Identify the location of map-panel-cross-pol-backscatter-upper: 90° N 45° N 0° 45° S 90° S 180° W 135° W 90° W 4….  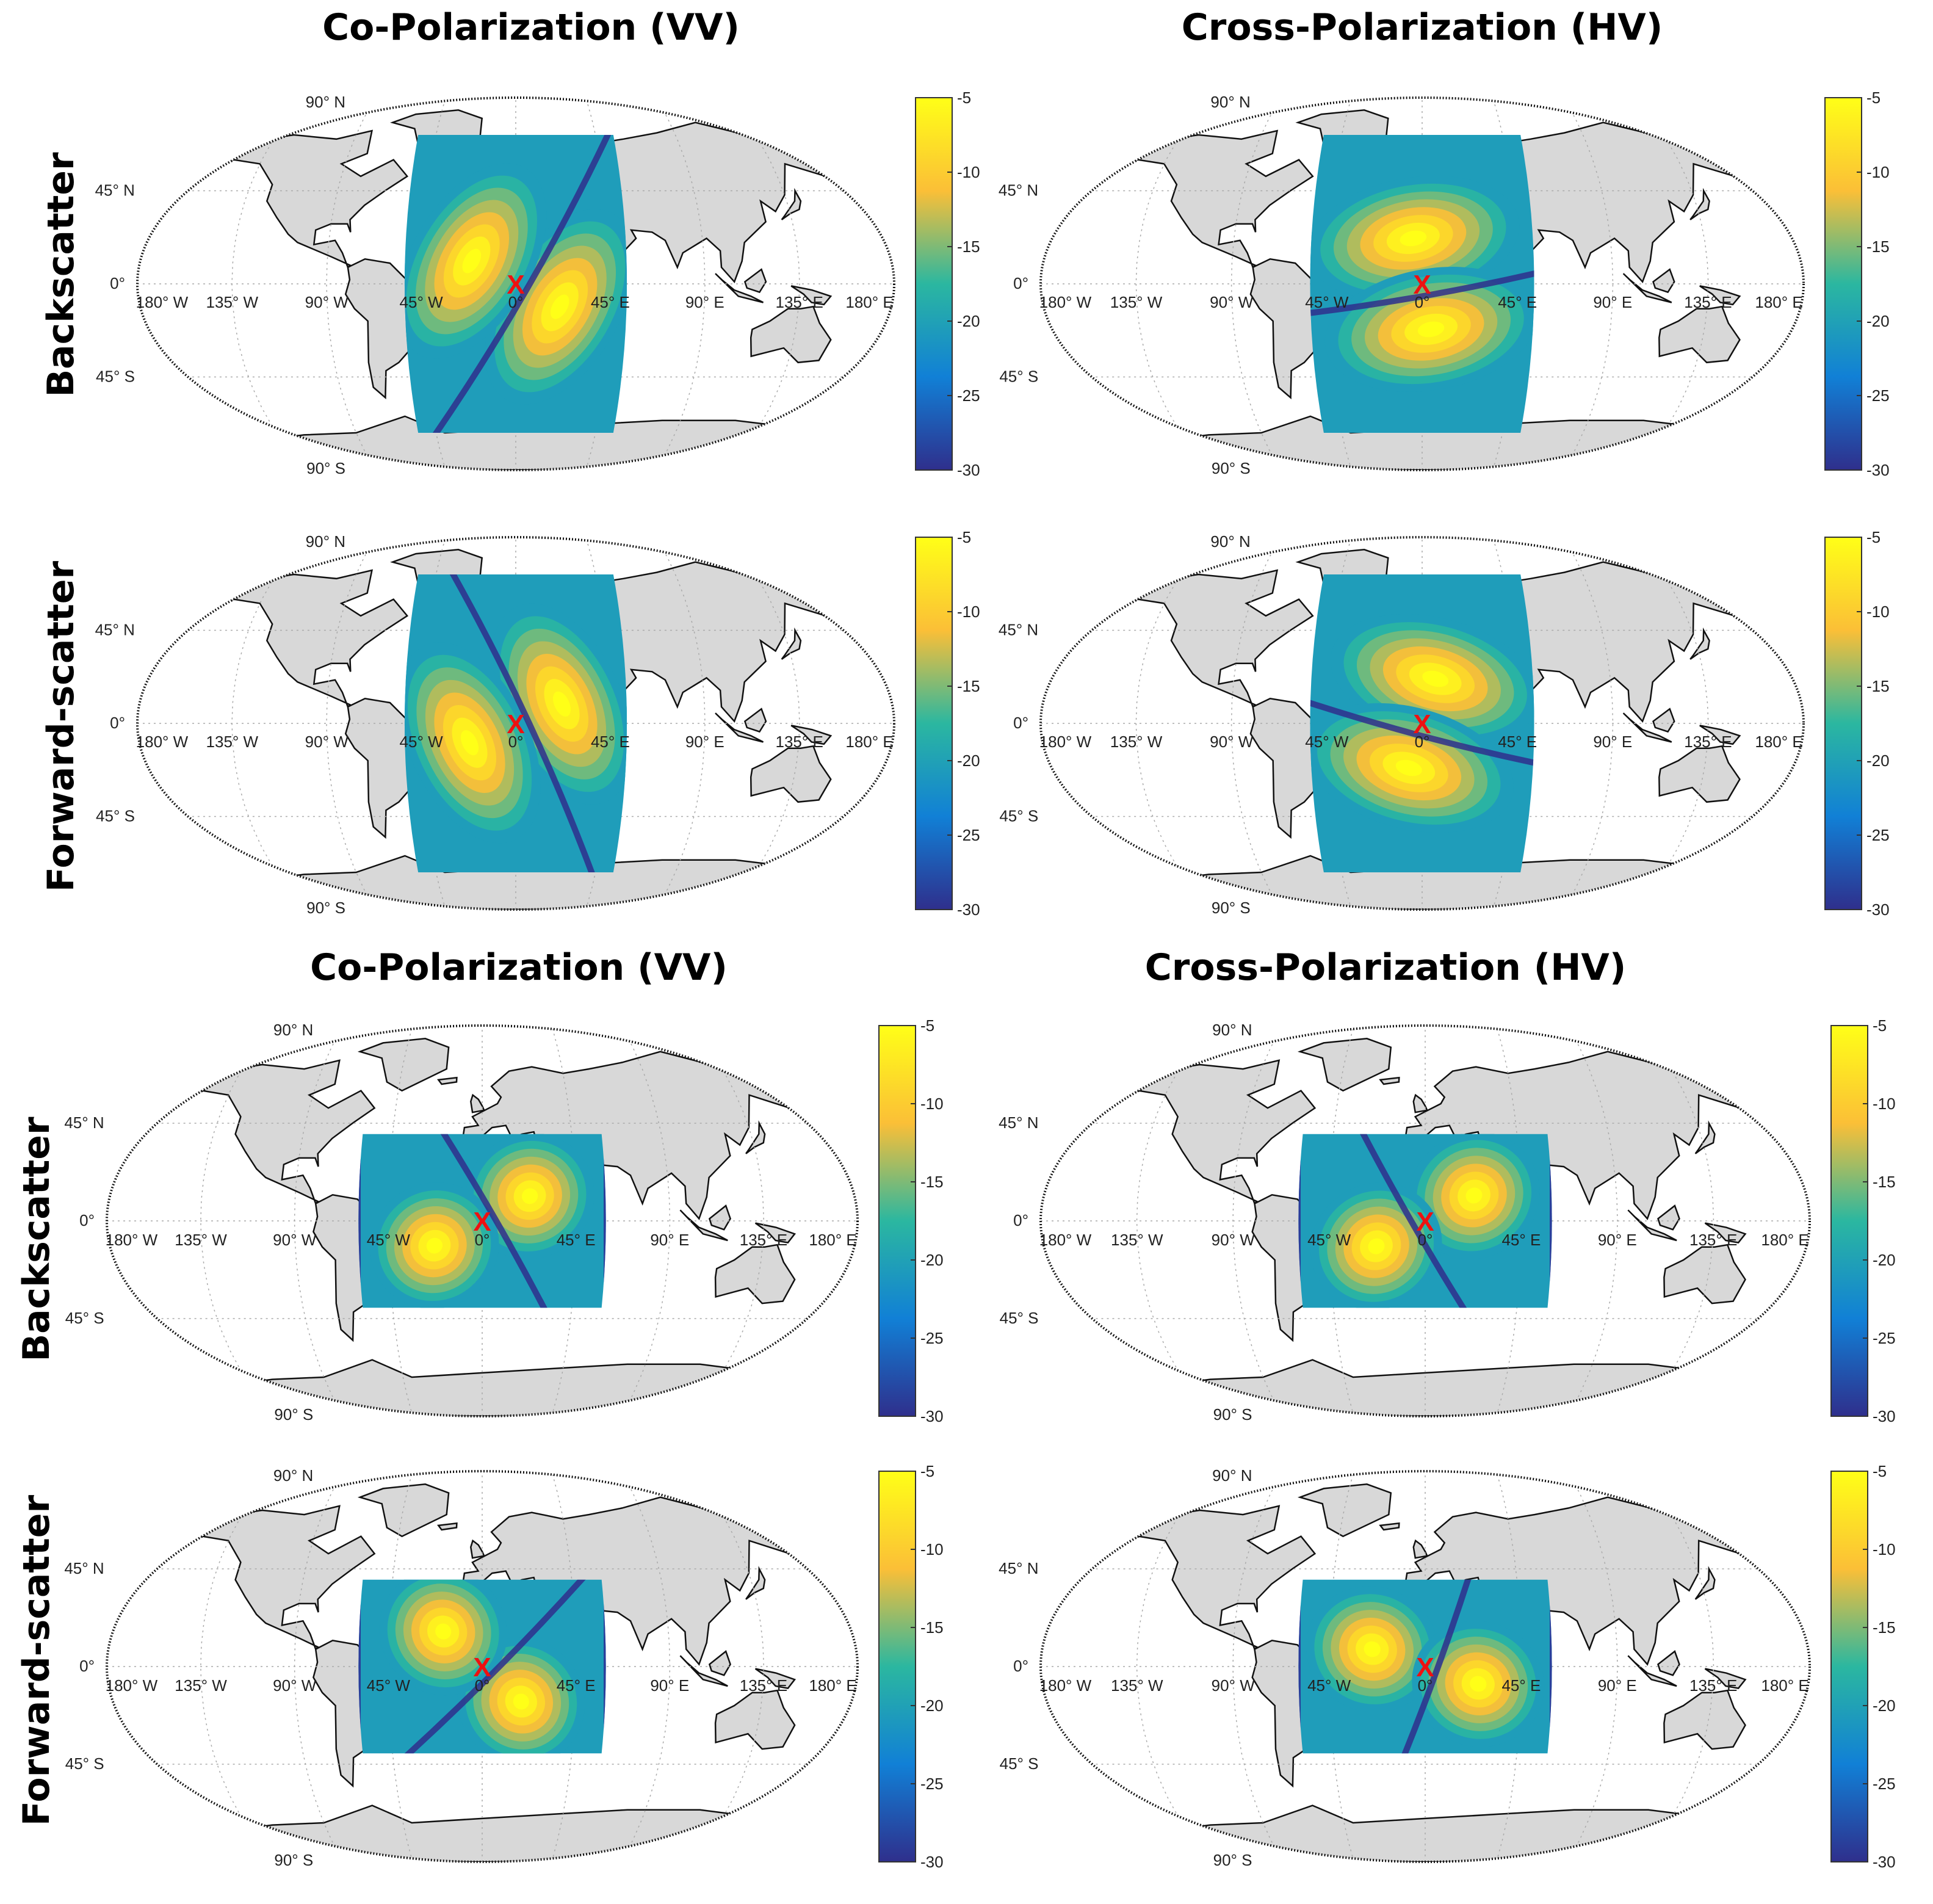
(1445, 284).